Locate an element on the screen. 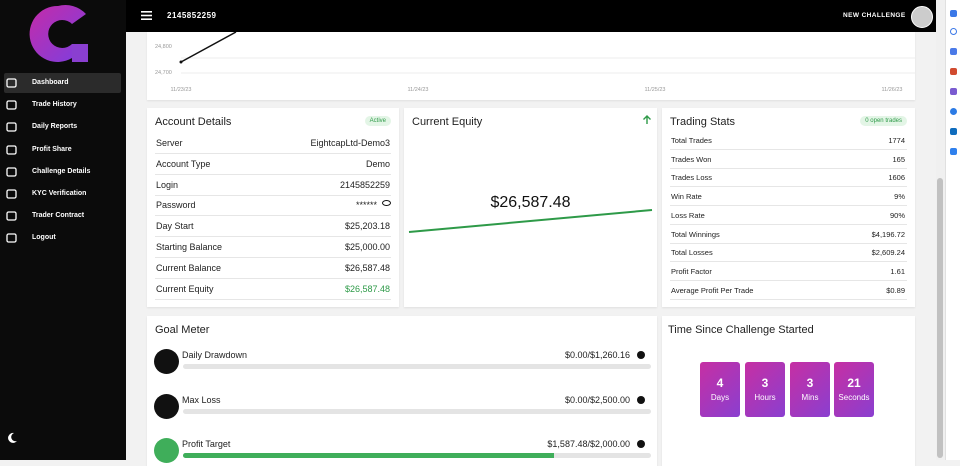  timer-unit: Days is located at coordinates (720, 397).